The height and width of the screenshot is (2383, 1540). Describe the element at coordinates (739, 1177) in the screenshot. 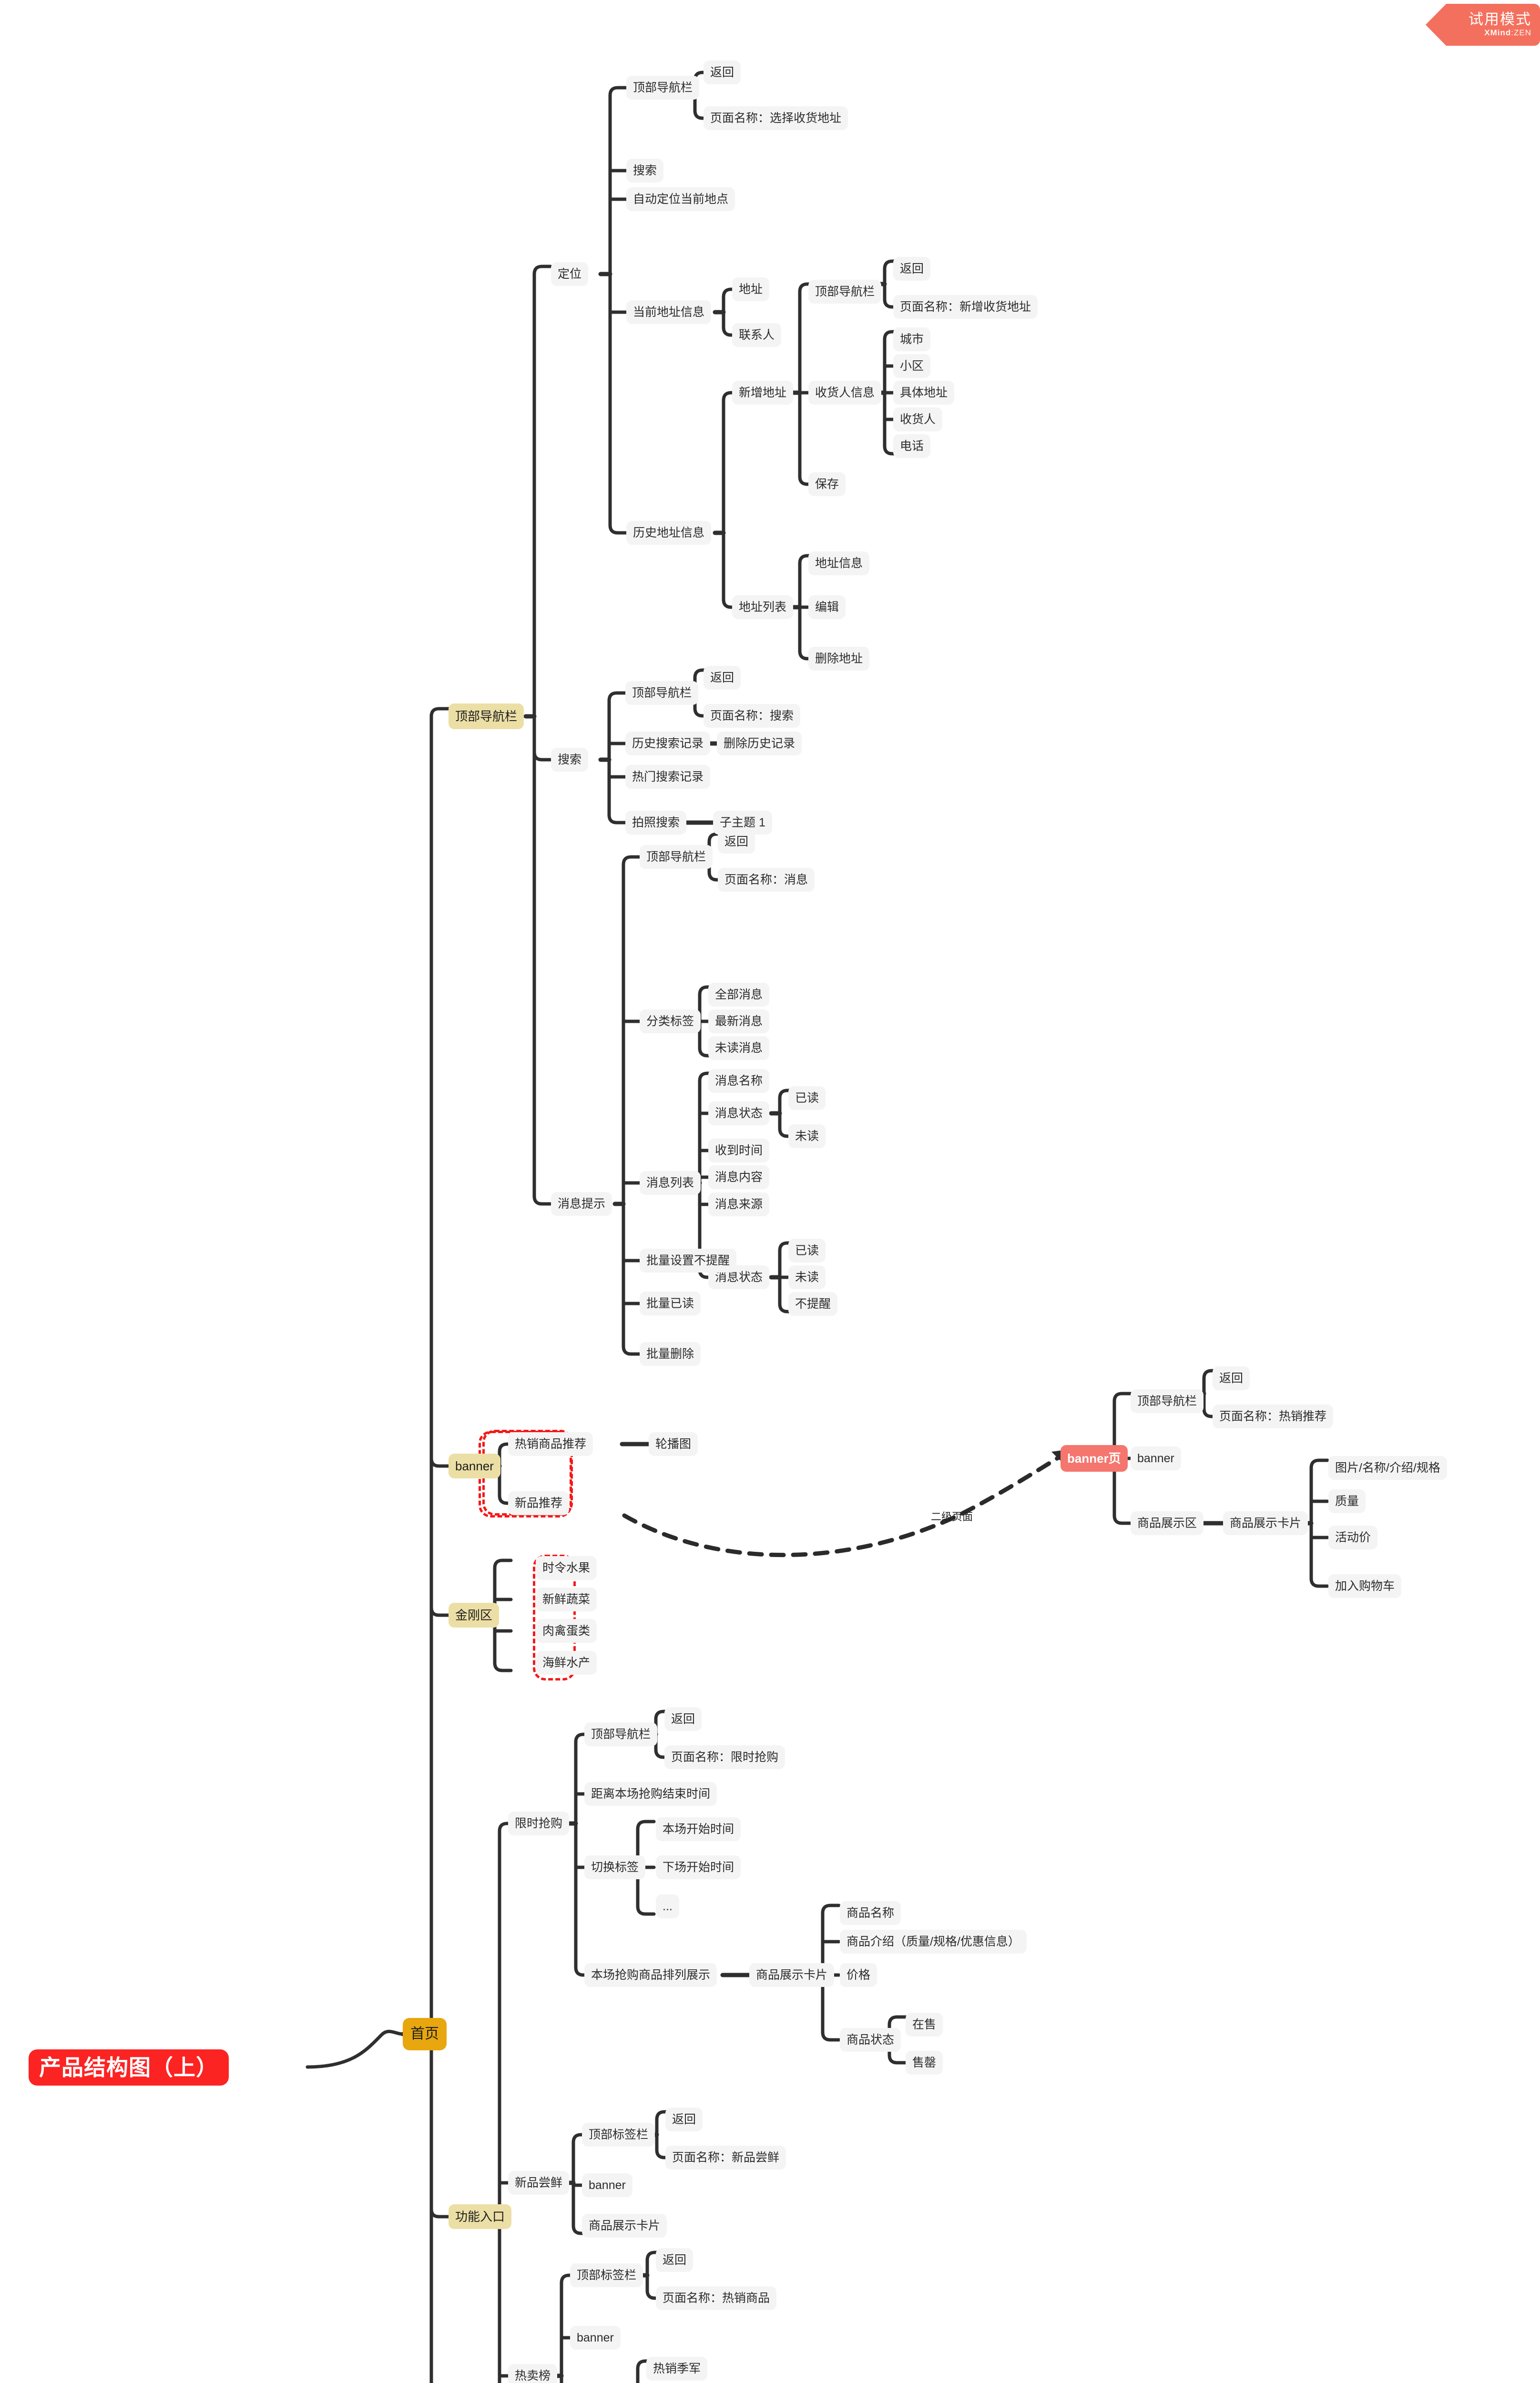

I see `node-message-content: 消息内容` at that location.